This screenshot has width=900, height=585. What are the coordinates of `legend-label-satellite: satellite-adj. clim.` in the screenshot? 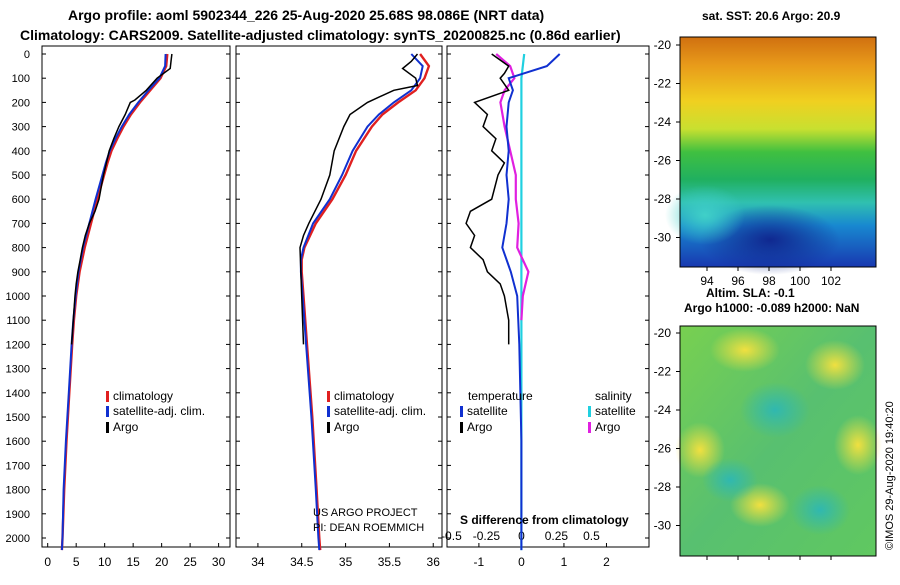 It's located at (159, 411).